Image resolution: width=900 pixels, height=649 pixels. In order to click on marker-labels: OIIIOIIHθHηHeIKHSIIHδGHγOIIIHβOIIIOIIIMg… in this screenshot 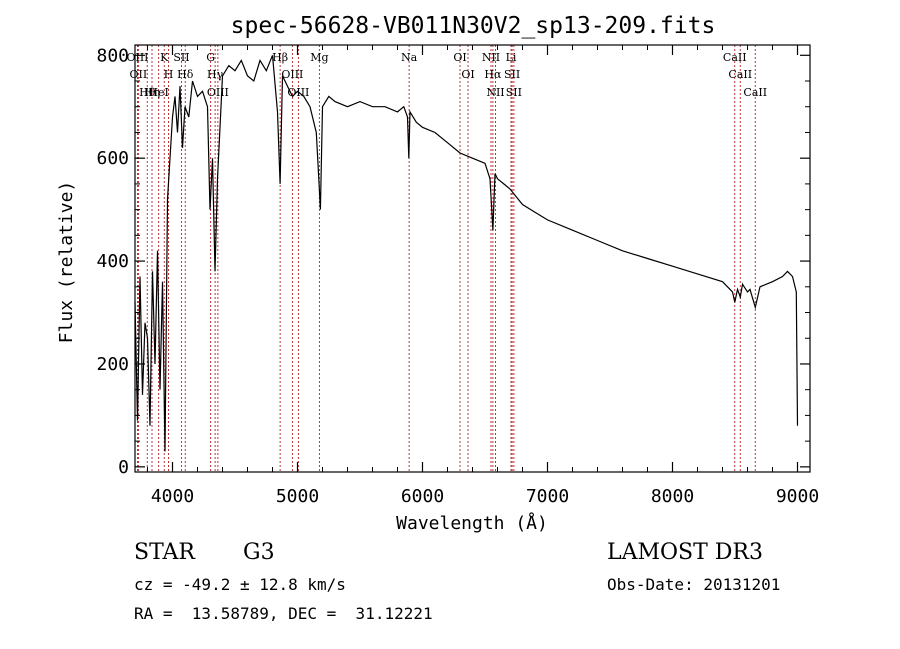, I will do `click(446, 75)`.